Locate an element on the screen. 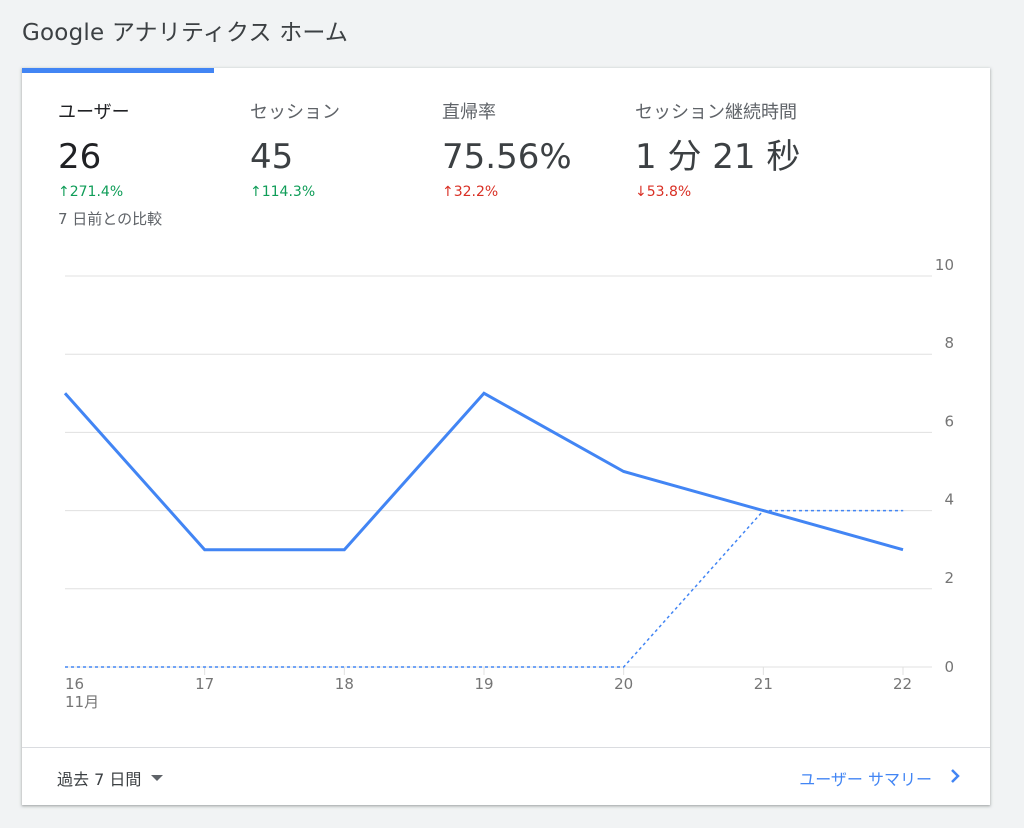 The height and width of the screenshot is (828, 1024). y-tick-label: 4 is located at coordinates (949, 500).